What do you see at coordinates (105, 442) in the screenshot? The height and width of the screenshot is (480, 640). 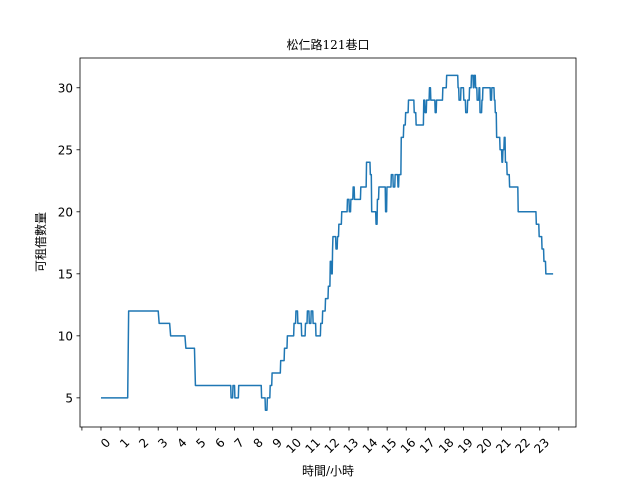 I see `x-tick-label: 0` at bounding box center [105, 442].